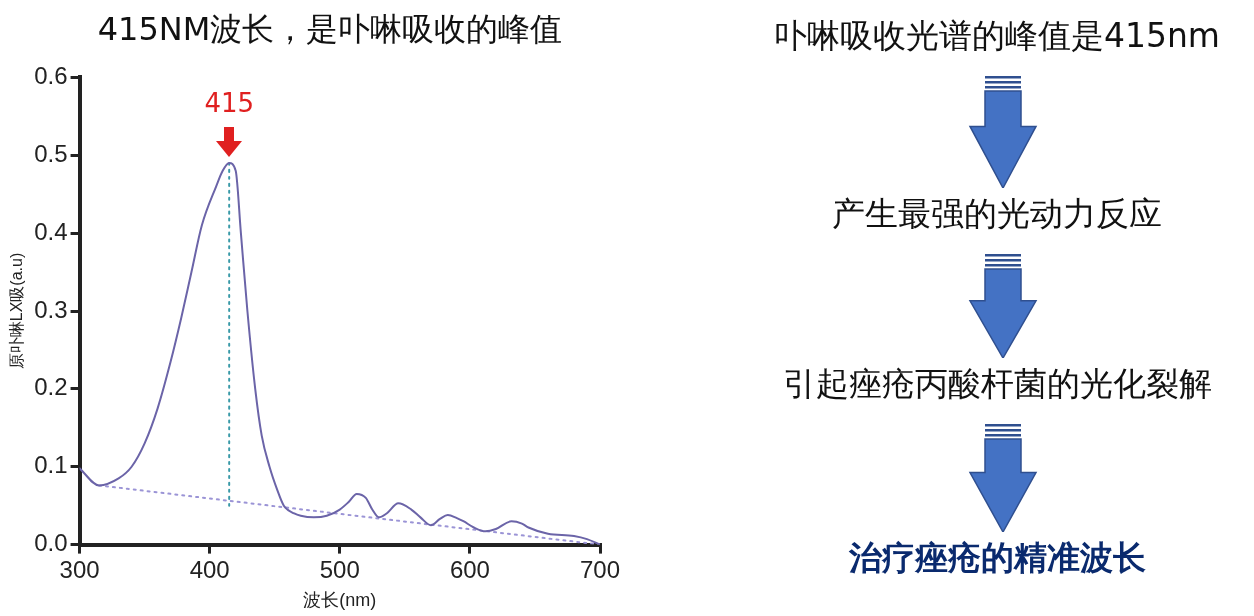  I want to click on y-tick-label: 0.3, so click(51, 309).